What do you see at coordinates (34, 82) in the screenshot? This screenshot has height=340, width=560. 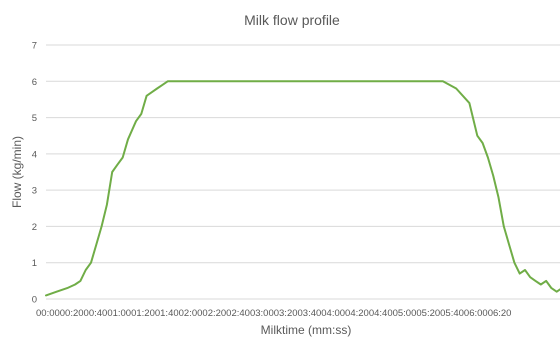 I see `y-tick-label-6: 6` at bounding box center [34, 82].